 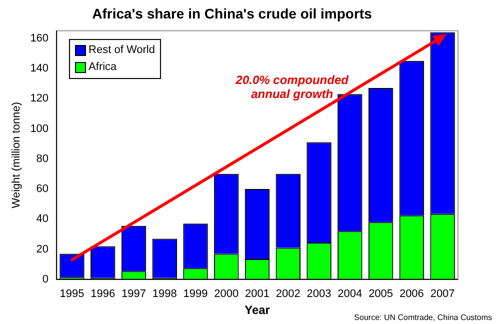 I want to click on y-tick-label: 140, so click(x=39, y=68).